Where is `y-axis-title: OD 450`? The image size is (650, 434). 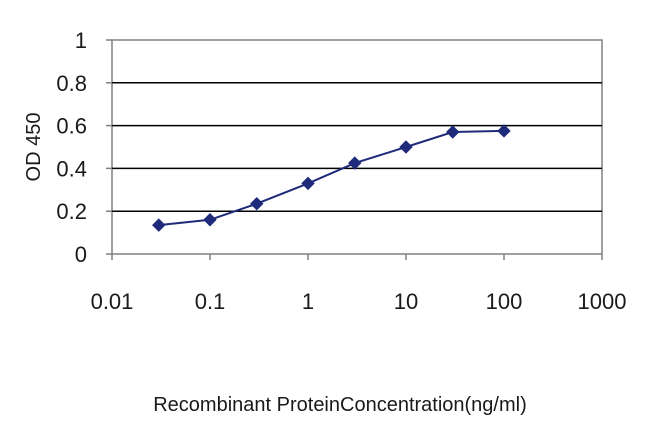
y-axis-title: OD 450 is located at coordinates (34, 147).